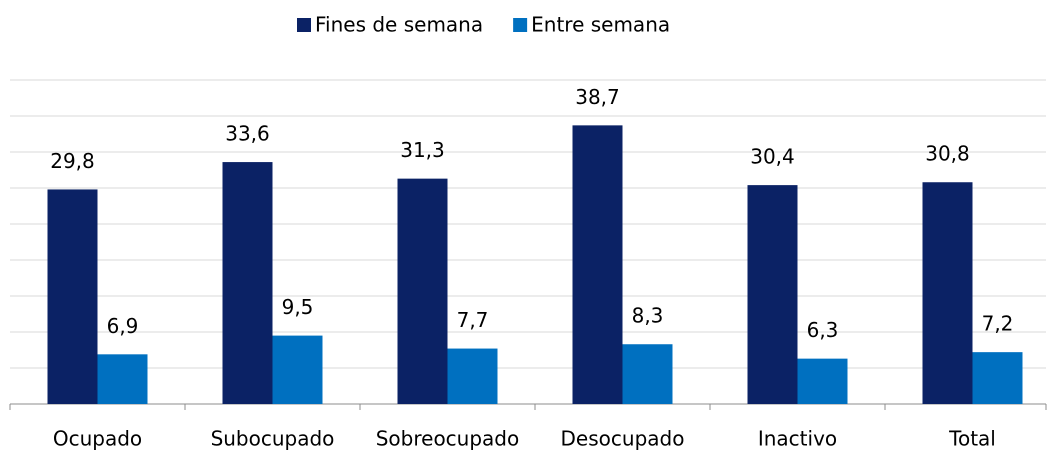 The image size is (1051, 451). Describe the element at coordinates (597, 97) in the screenshot. I see `value-label: 38,7` at that location.